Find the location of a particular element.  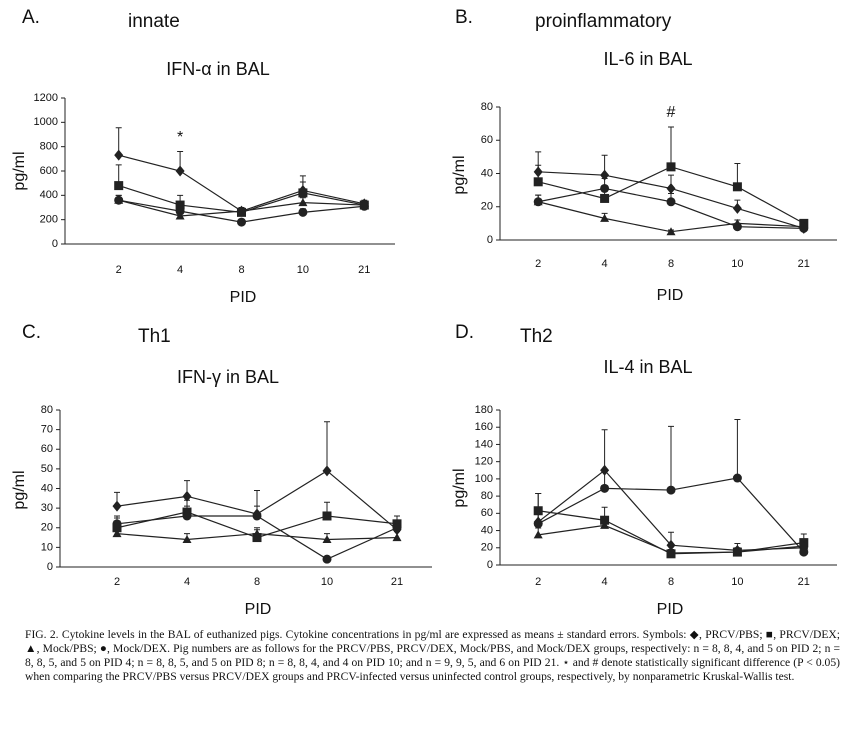

y-tick-label: 70 is located at coordinates (47, 430).